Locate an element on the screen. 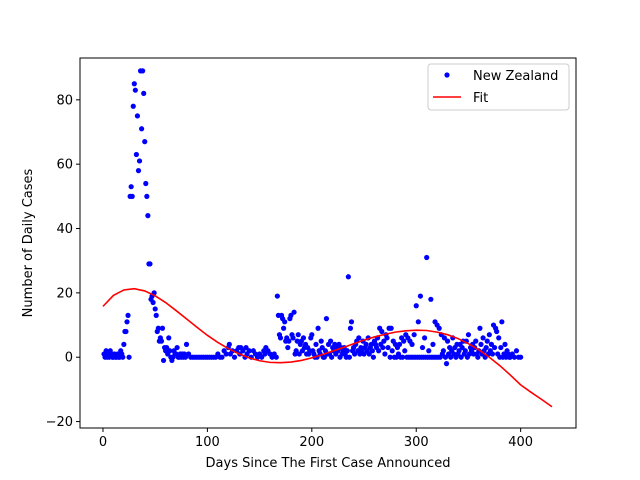  x-tick-label: 400 is located at coordinates (520, 442).